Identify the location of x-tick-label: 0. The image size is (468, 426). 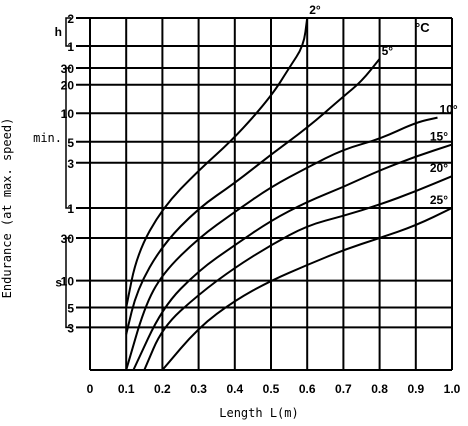
(90, 389).